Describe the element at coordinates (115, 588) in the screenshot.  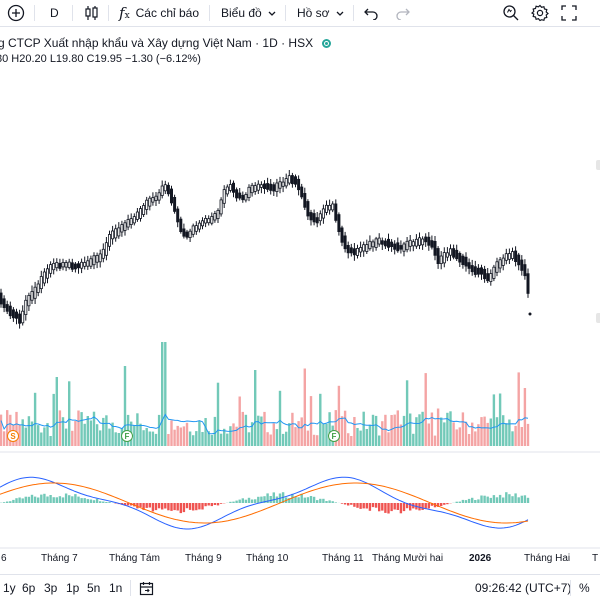
I see `range-1d-button: 1n` at that location.